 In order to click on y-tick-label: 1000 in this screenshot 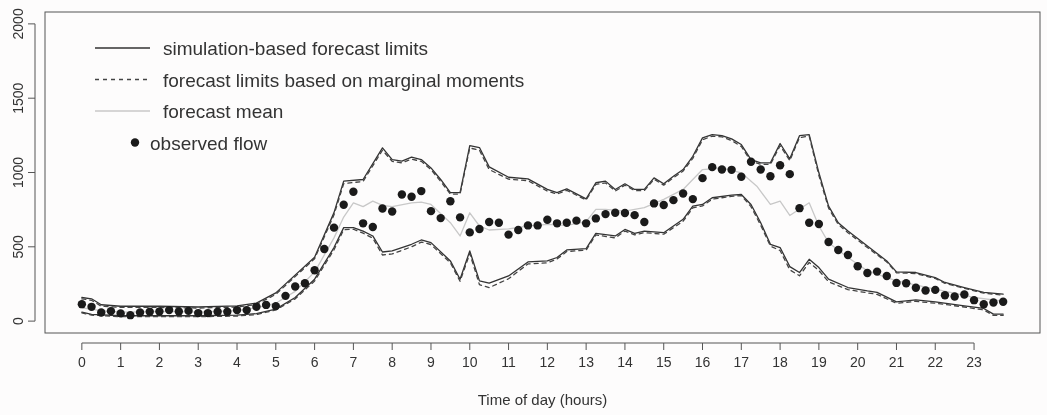, I will do `click(18, 172)`.